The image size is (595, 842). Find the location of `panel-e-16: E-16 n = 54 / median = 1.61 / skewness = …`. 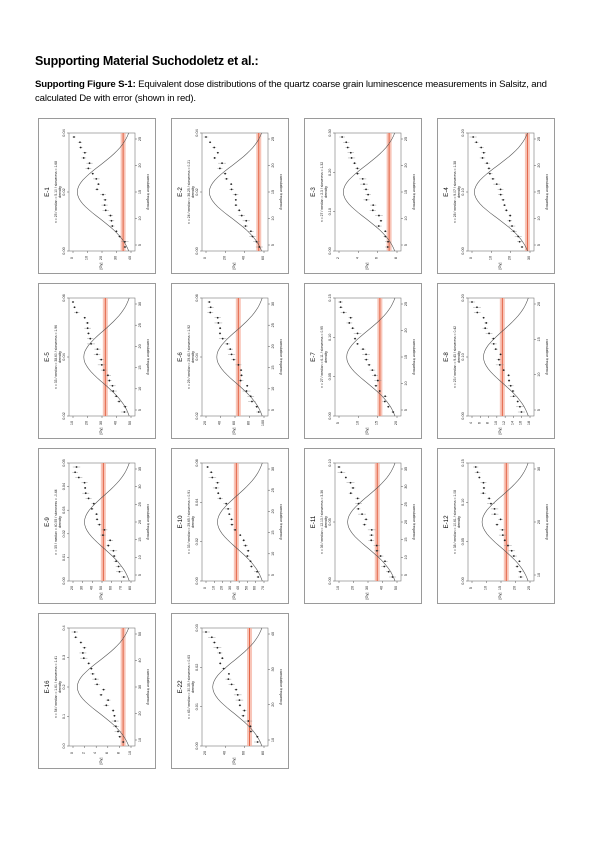

panel-e-16: E-16 n = 54 / median = 1.61 / skewness = … is located at coordinates (97, 691).